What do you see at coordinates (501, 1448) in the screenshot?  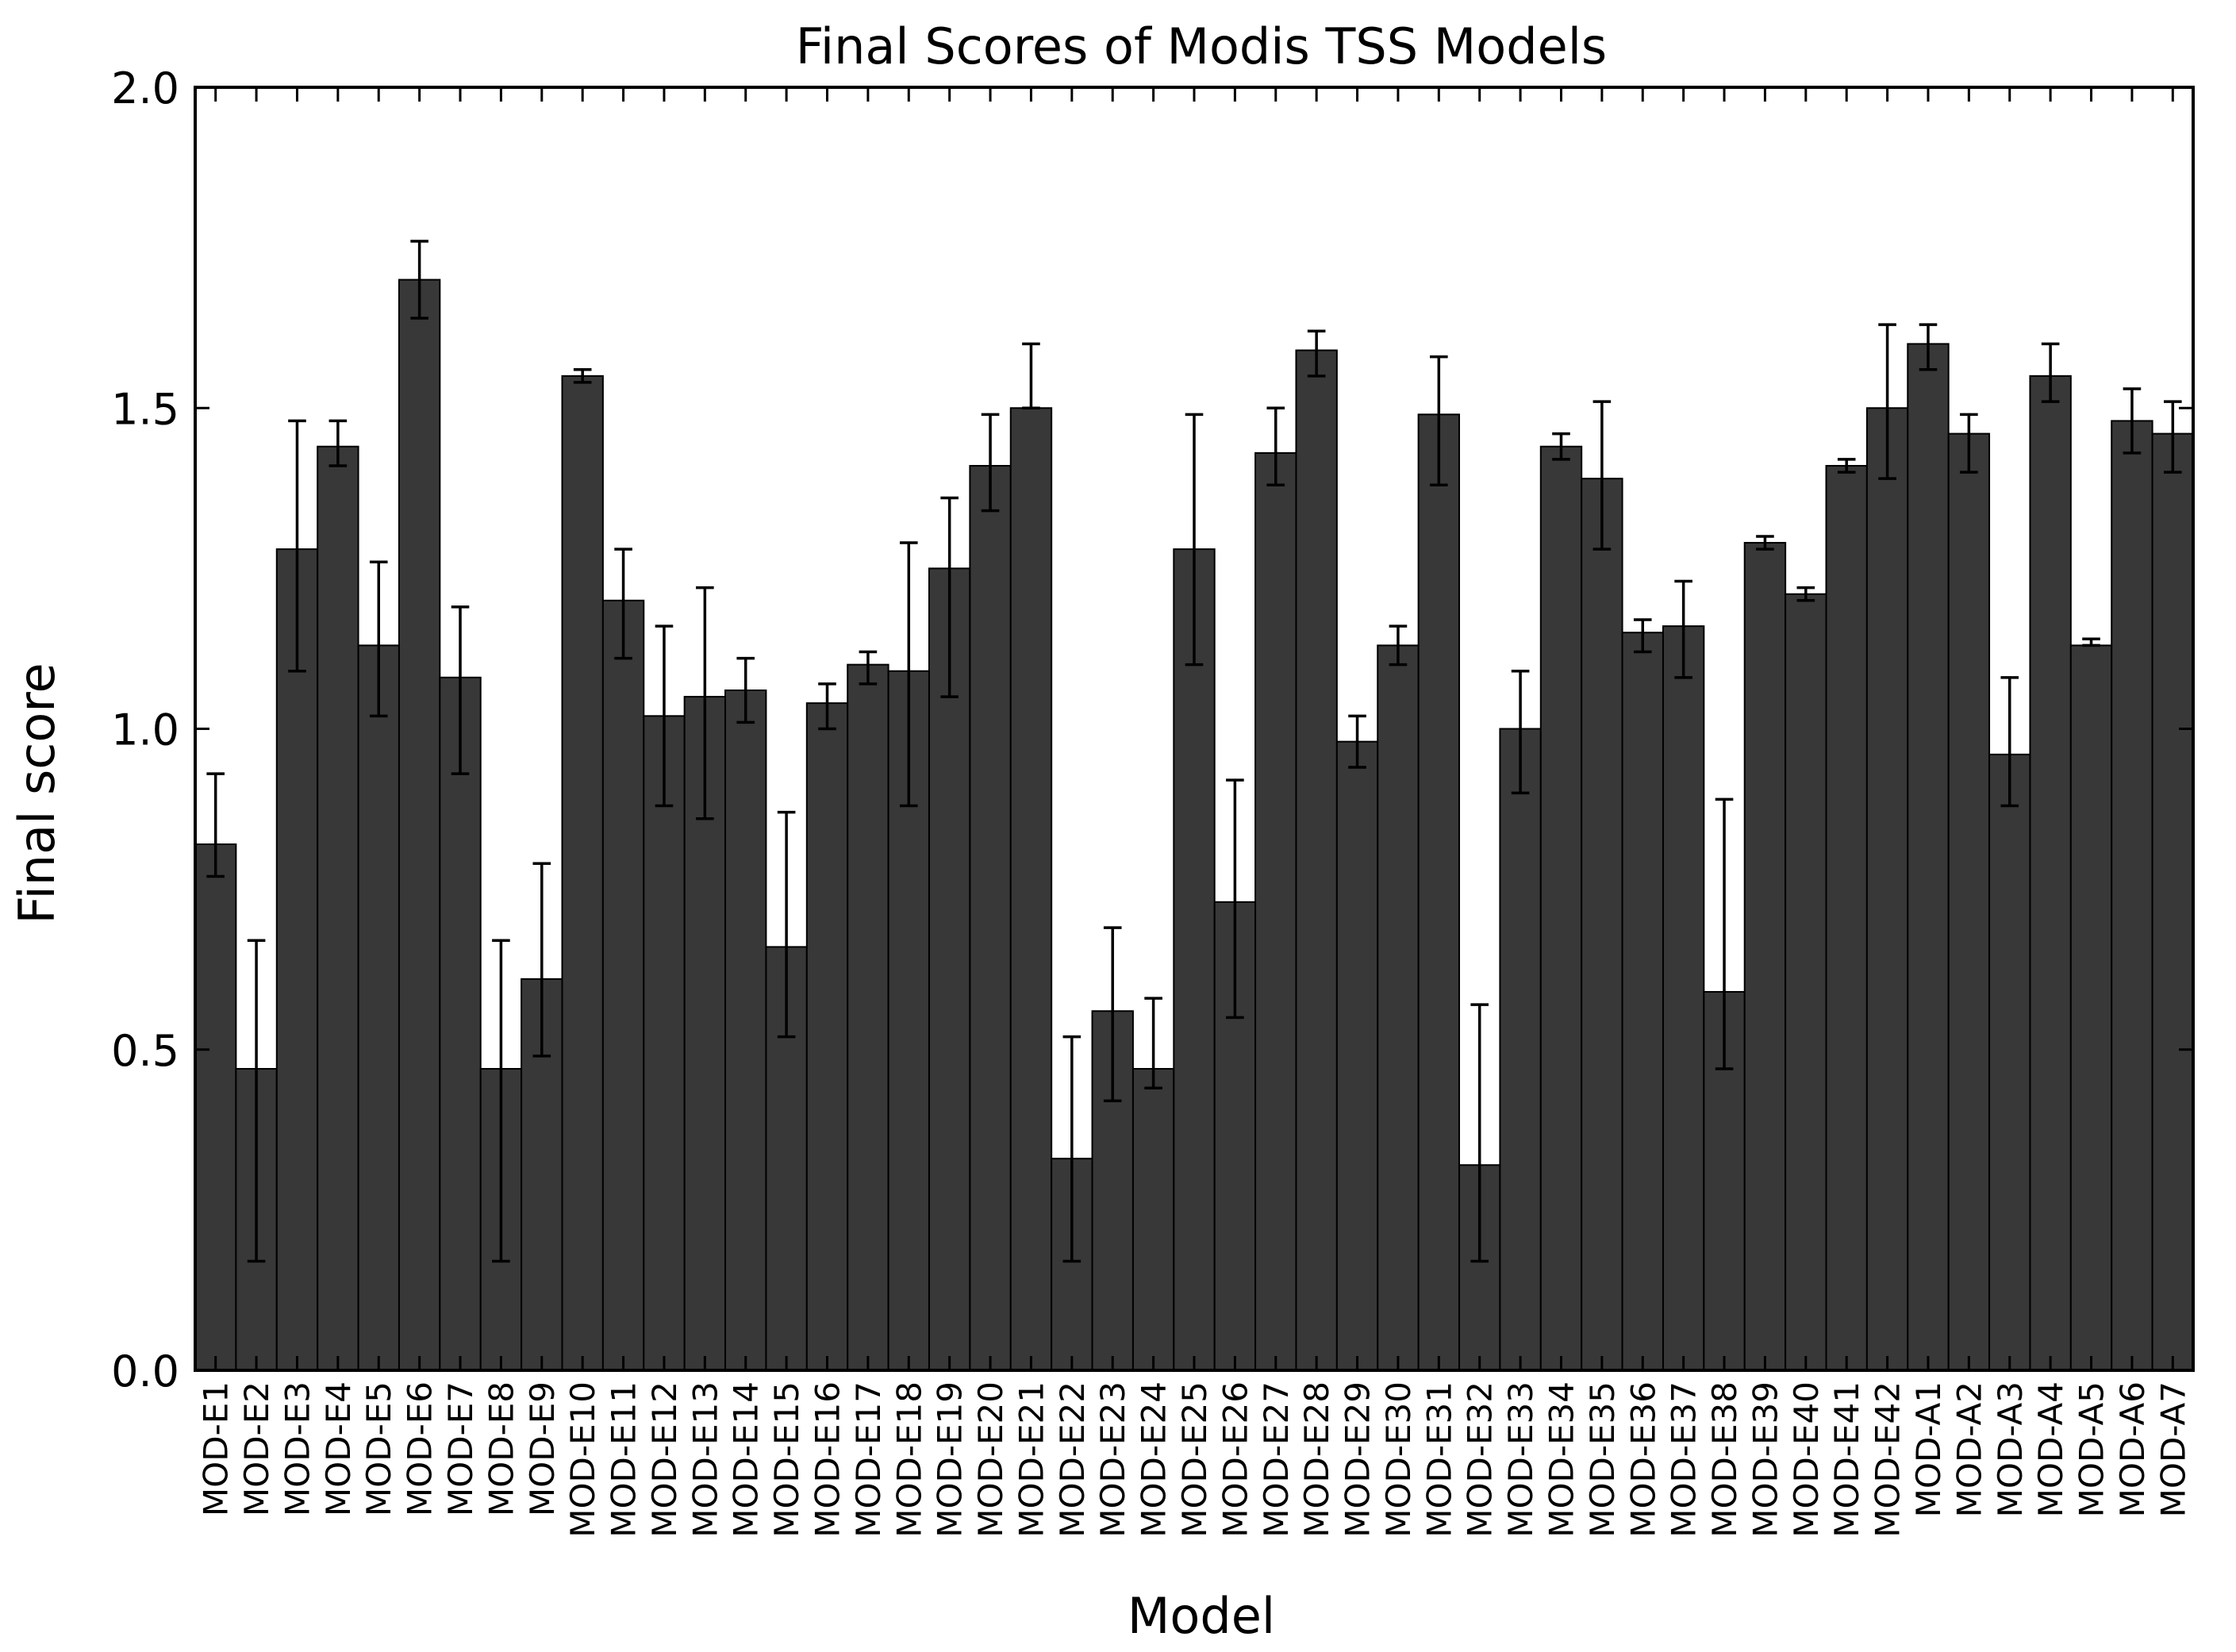 I see `x-tick-label: MOD-E8` at bounding box center [501, 1448].